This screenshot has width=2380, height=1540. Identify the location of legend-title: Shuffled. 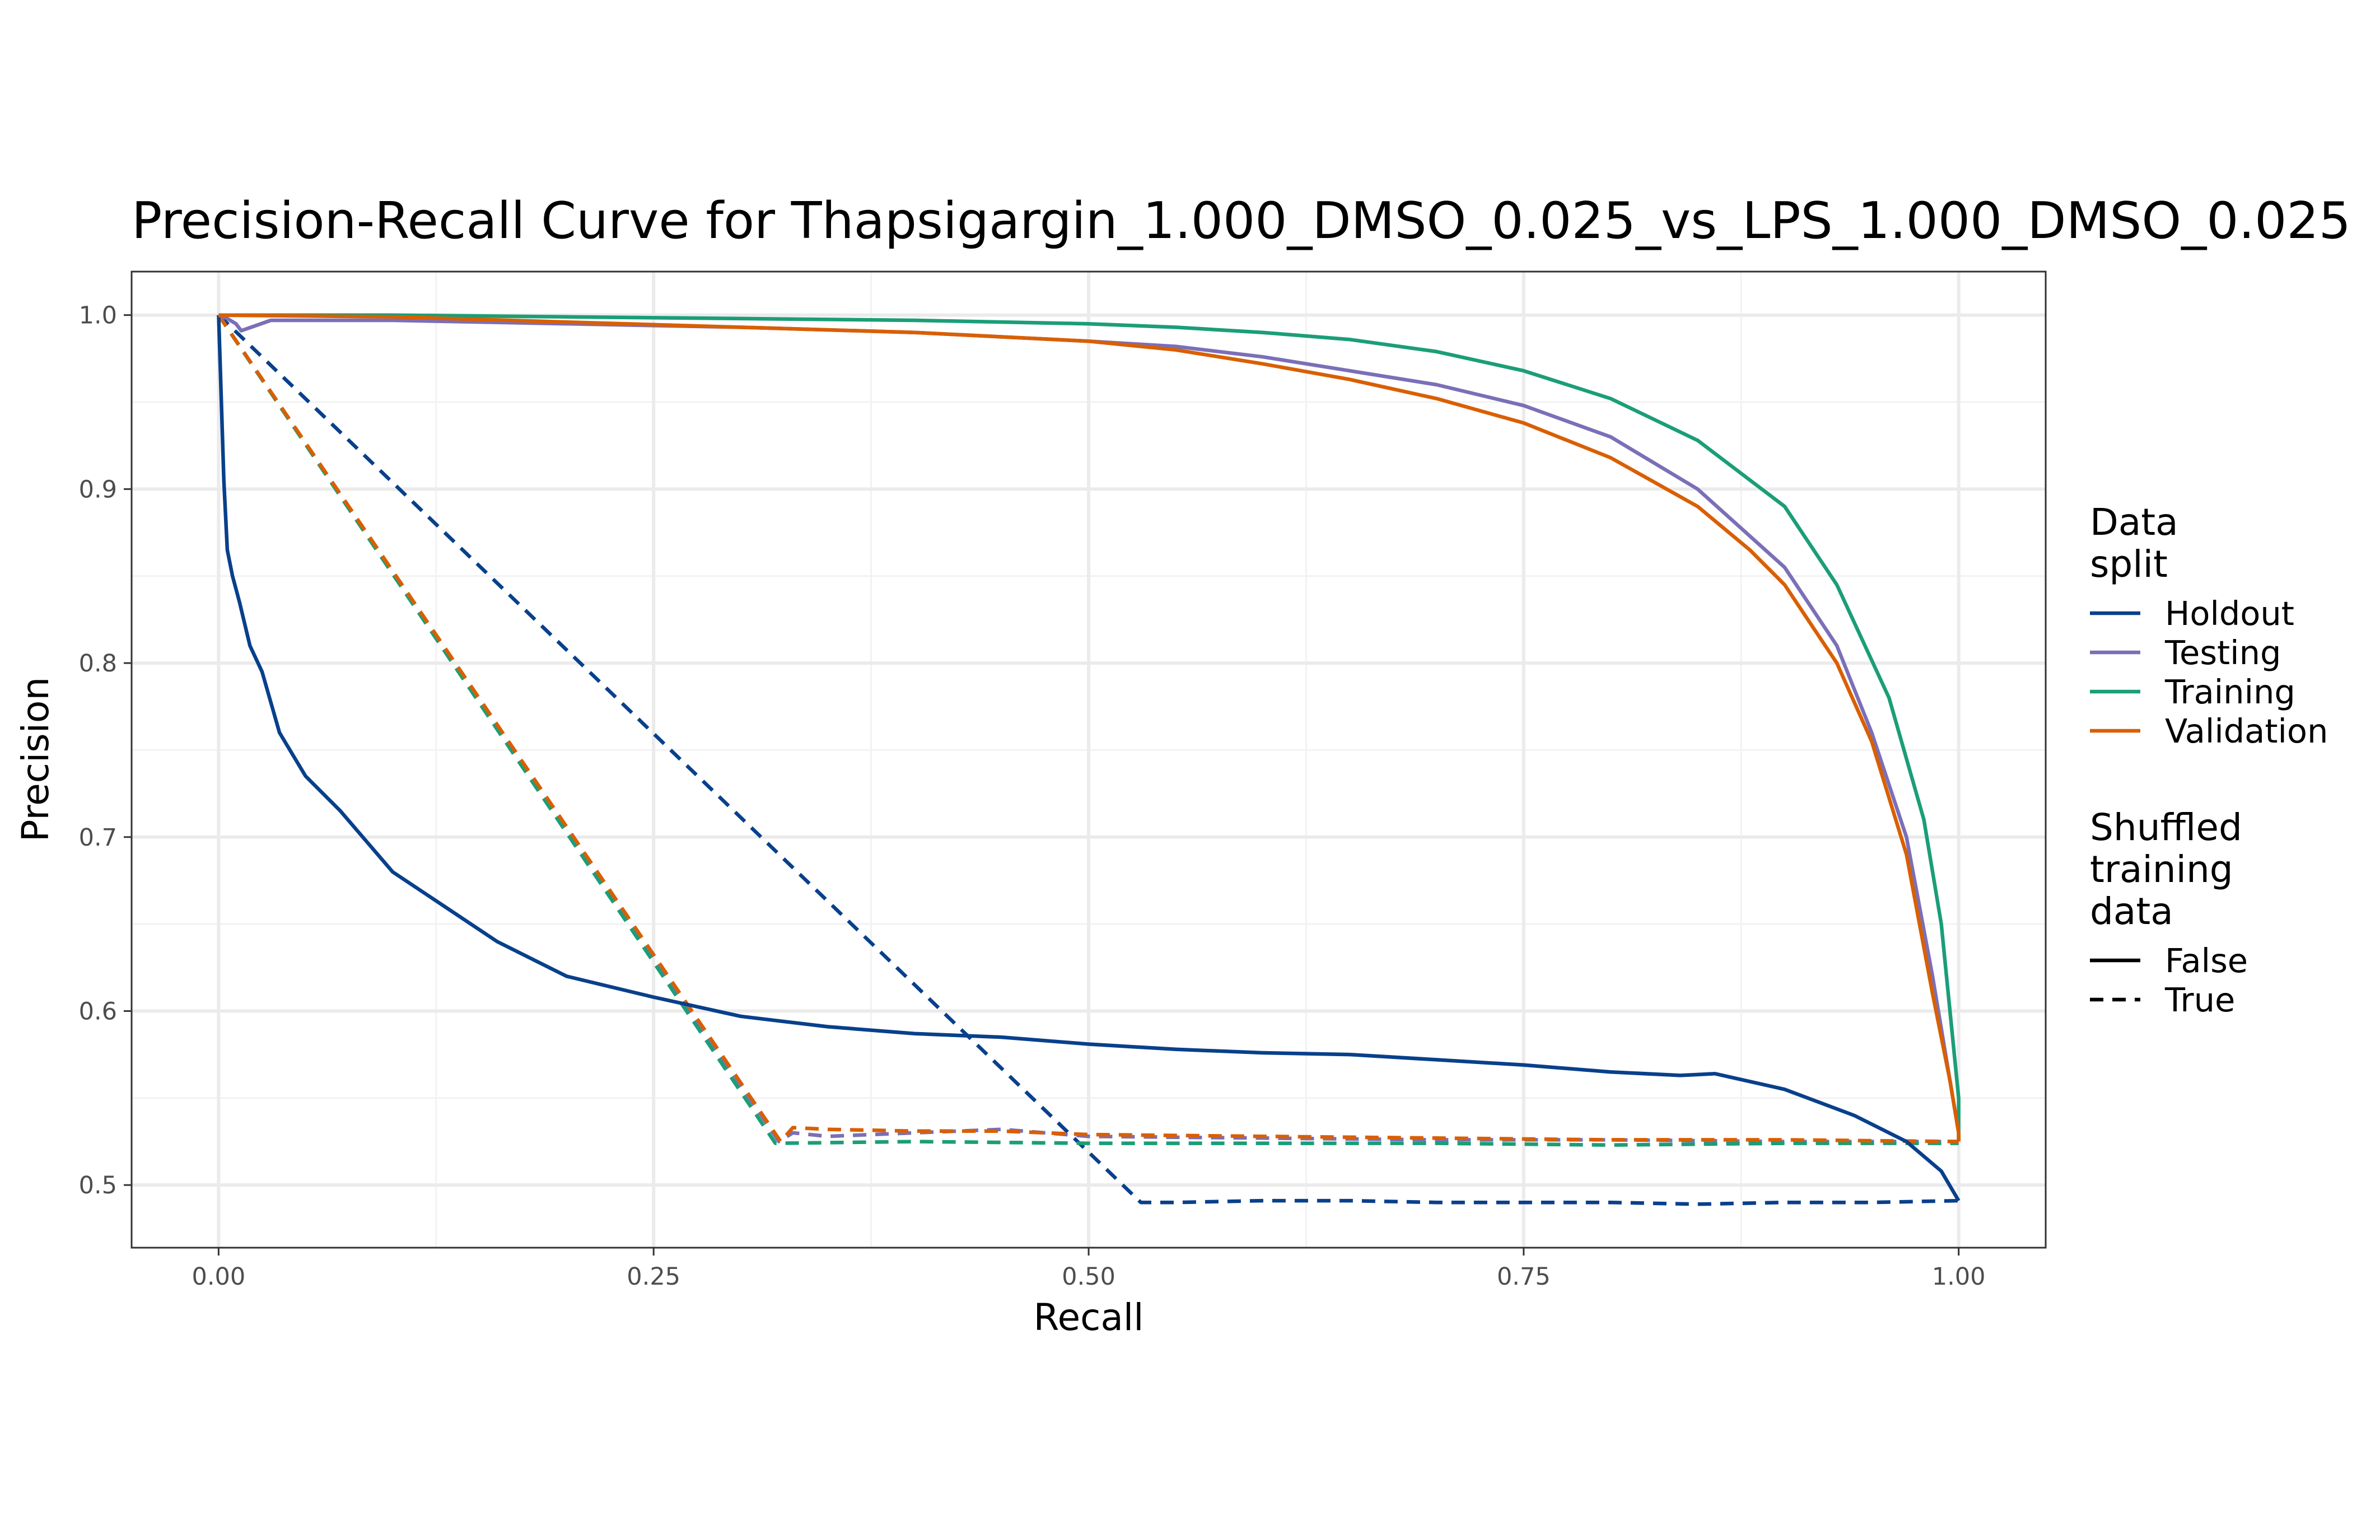
(2166, 828).